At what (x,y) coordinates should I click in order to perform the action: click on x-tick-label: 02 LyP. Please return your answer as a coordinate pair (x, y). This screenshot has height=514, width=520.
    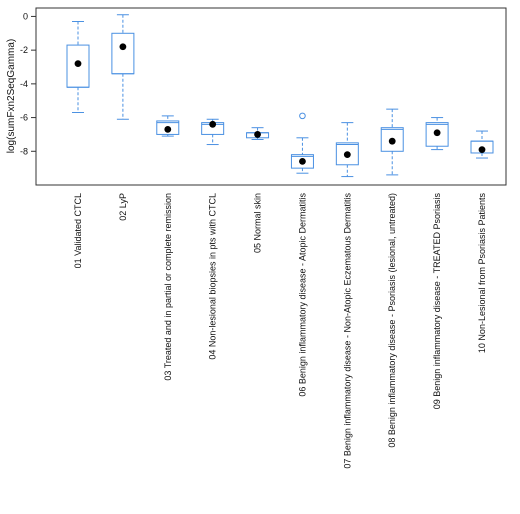
    Looking at the image, I should click on (123, 207).